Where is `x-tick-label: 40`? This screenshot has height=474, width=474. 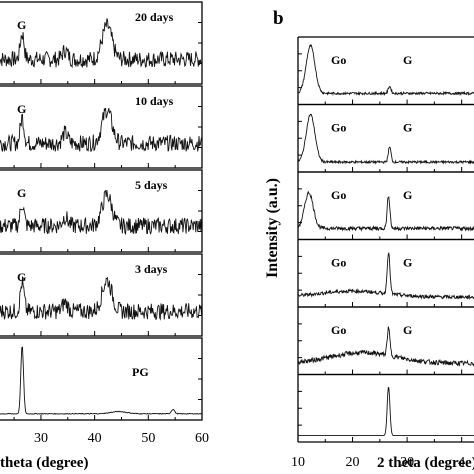
x-tick-label: 40 is located at coordinates (95, 438).